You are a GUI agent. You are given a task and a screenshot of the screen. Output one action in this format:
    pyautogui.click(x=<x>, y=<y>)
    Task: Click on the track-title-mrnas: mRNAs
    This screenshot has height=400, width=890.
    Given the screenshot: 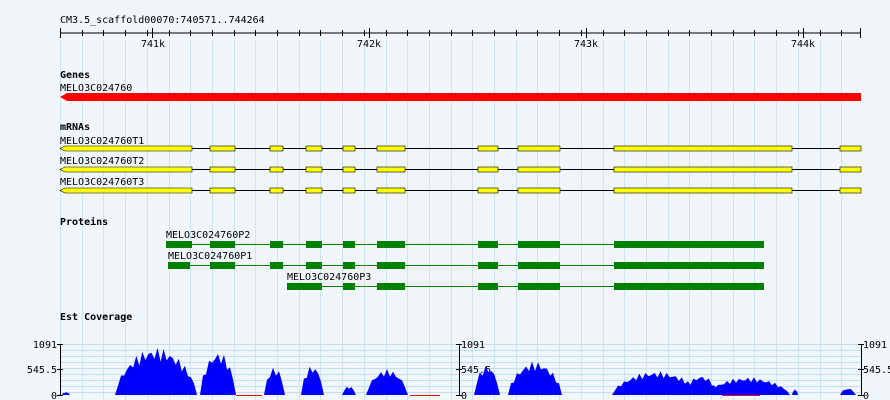 What is the action you would take?
    pyautogui.click(x=75, y=127)
    